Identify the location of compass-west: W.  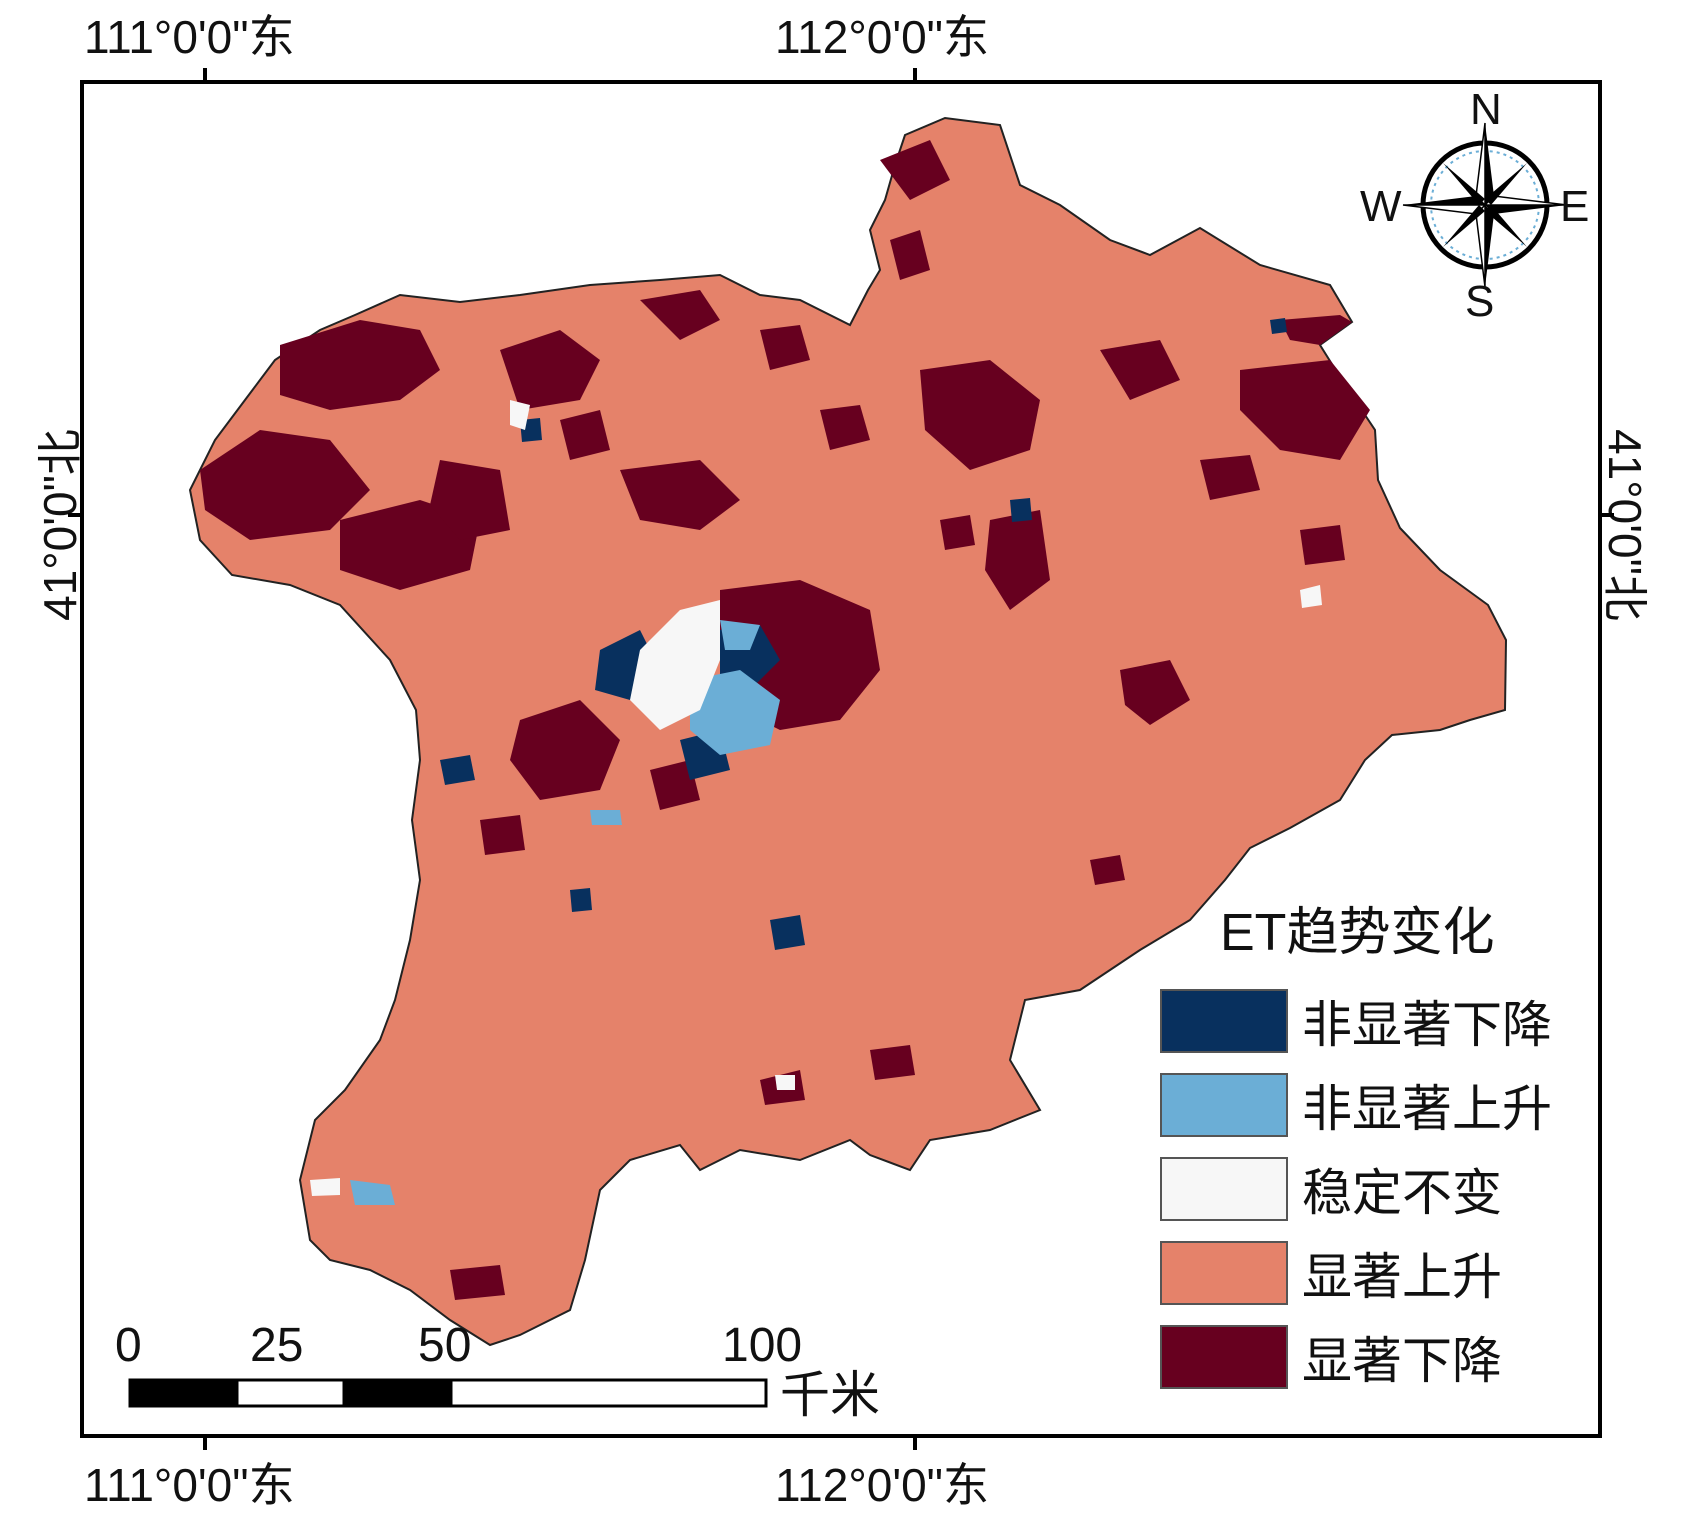
(1381, 206).